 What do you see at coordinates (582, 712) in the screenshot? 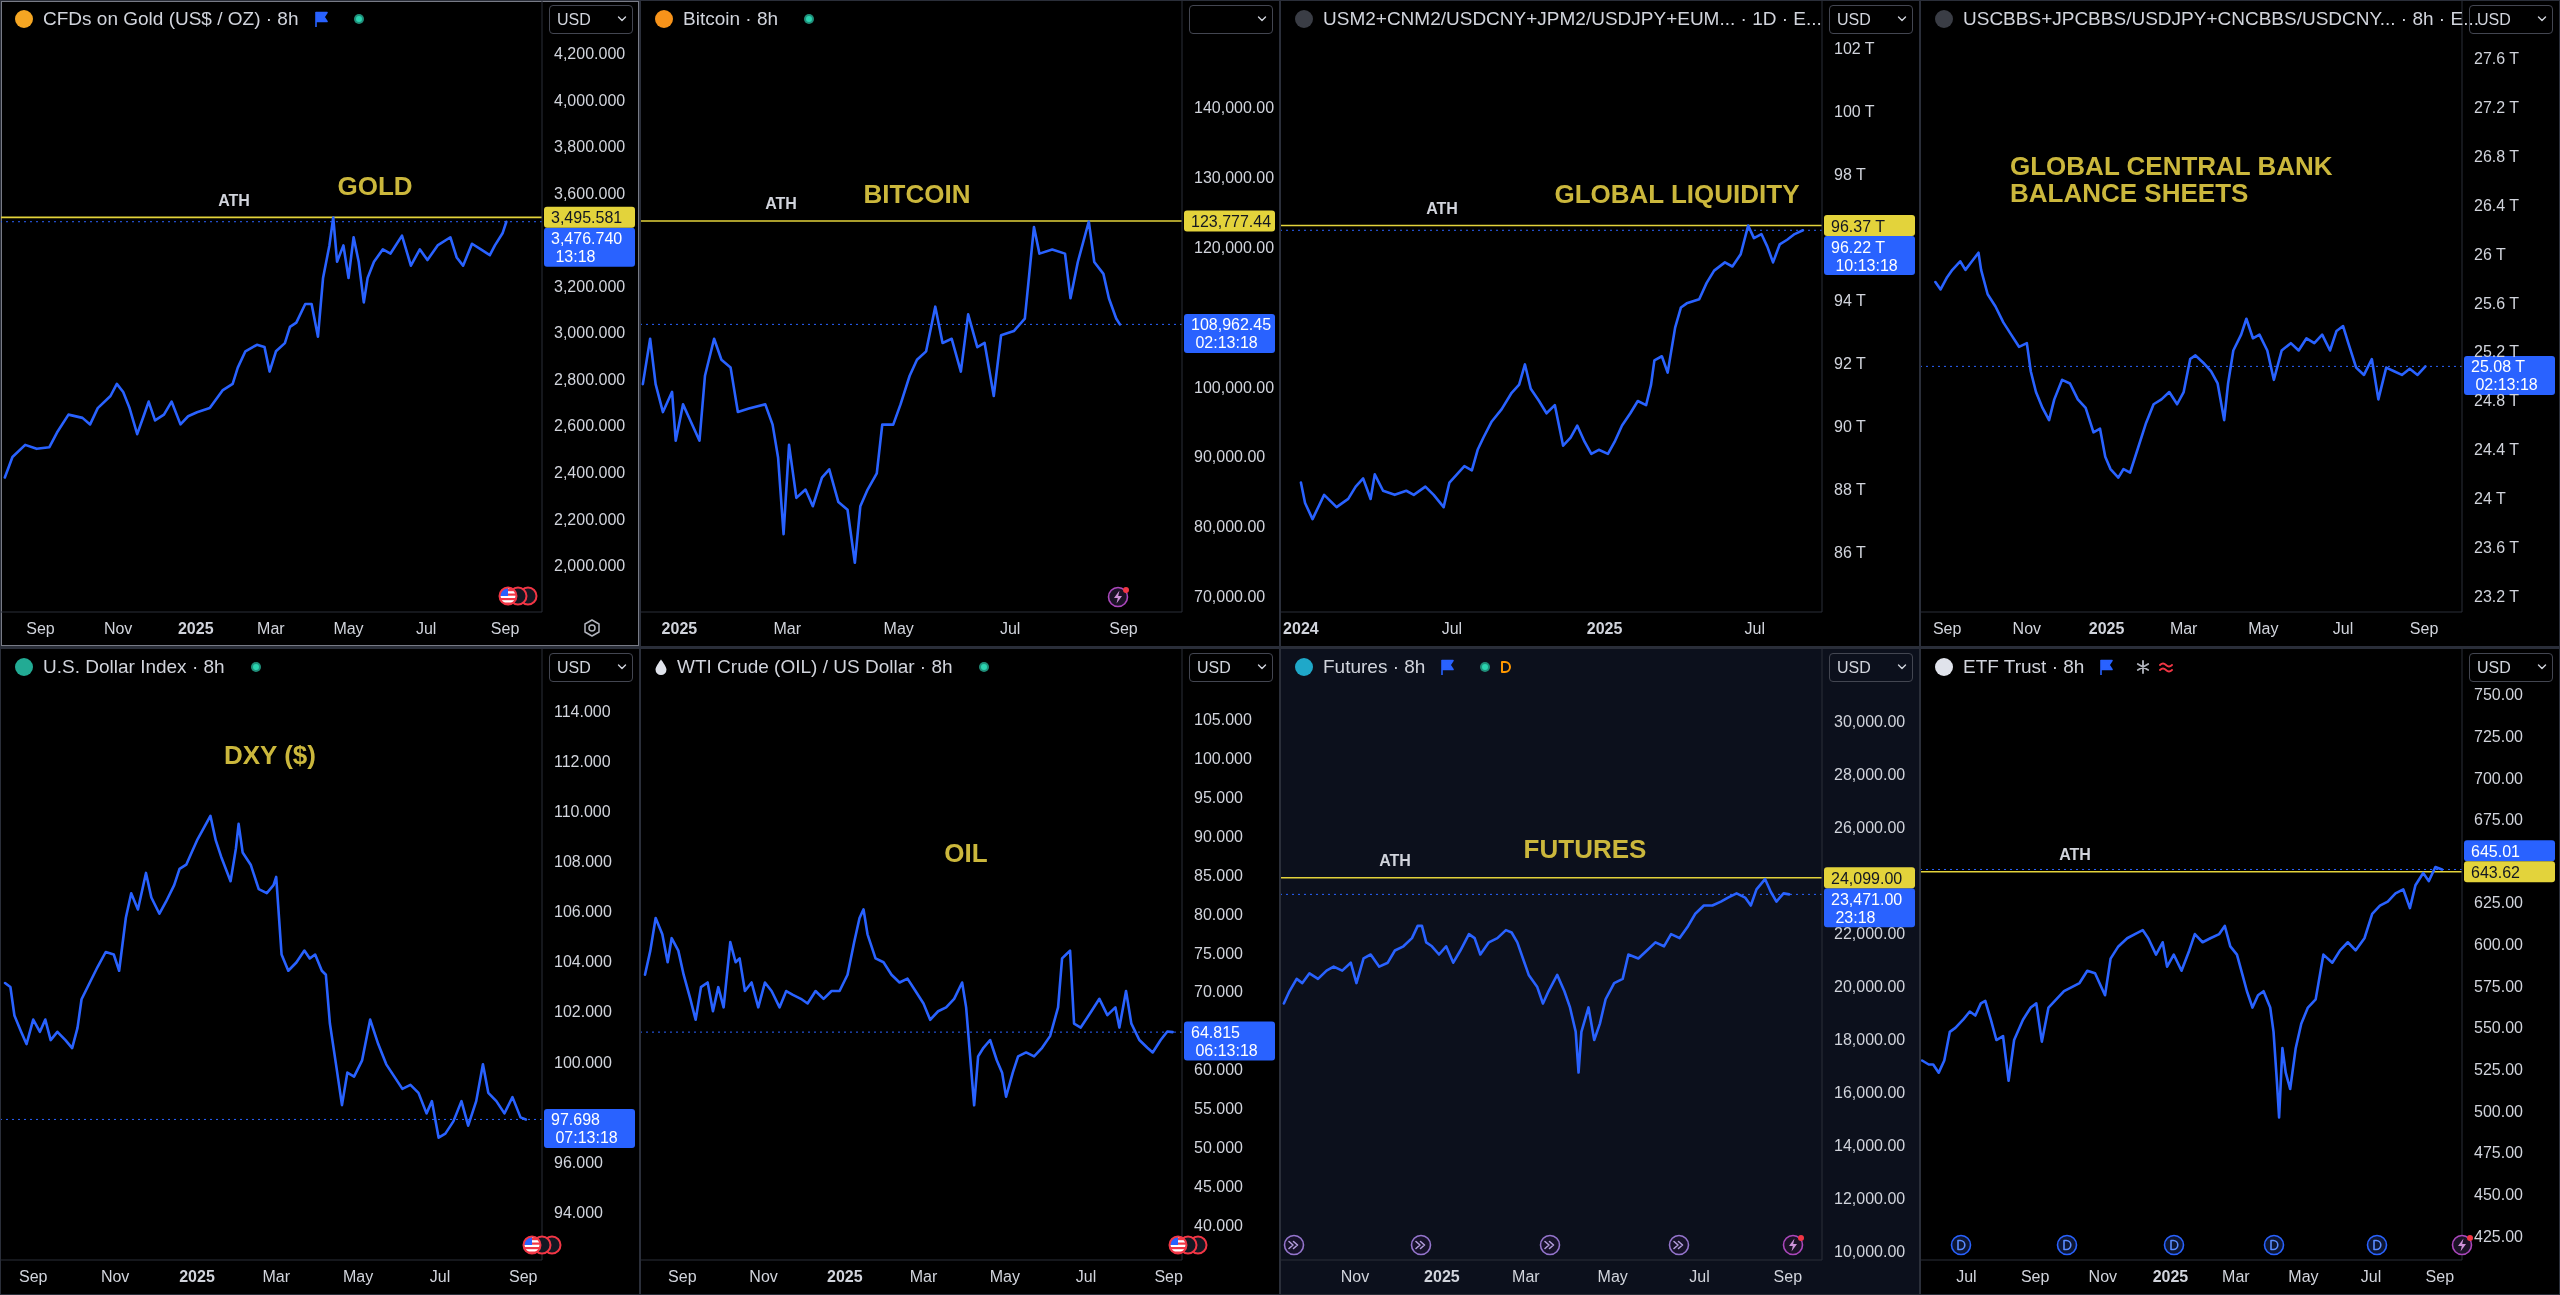
I see `y-tick-label: 114.000` at bounding box center [582, 712].